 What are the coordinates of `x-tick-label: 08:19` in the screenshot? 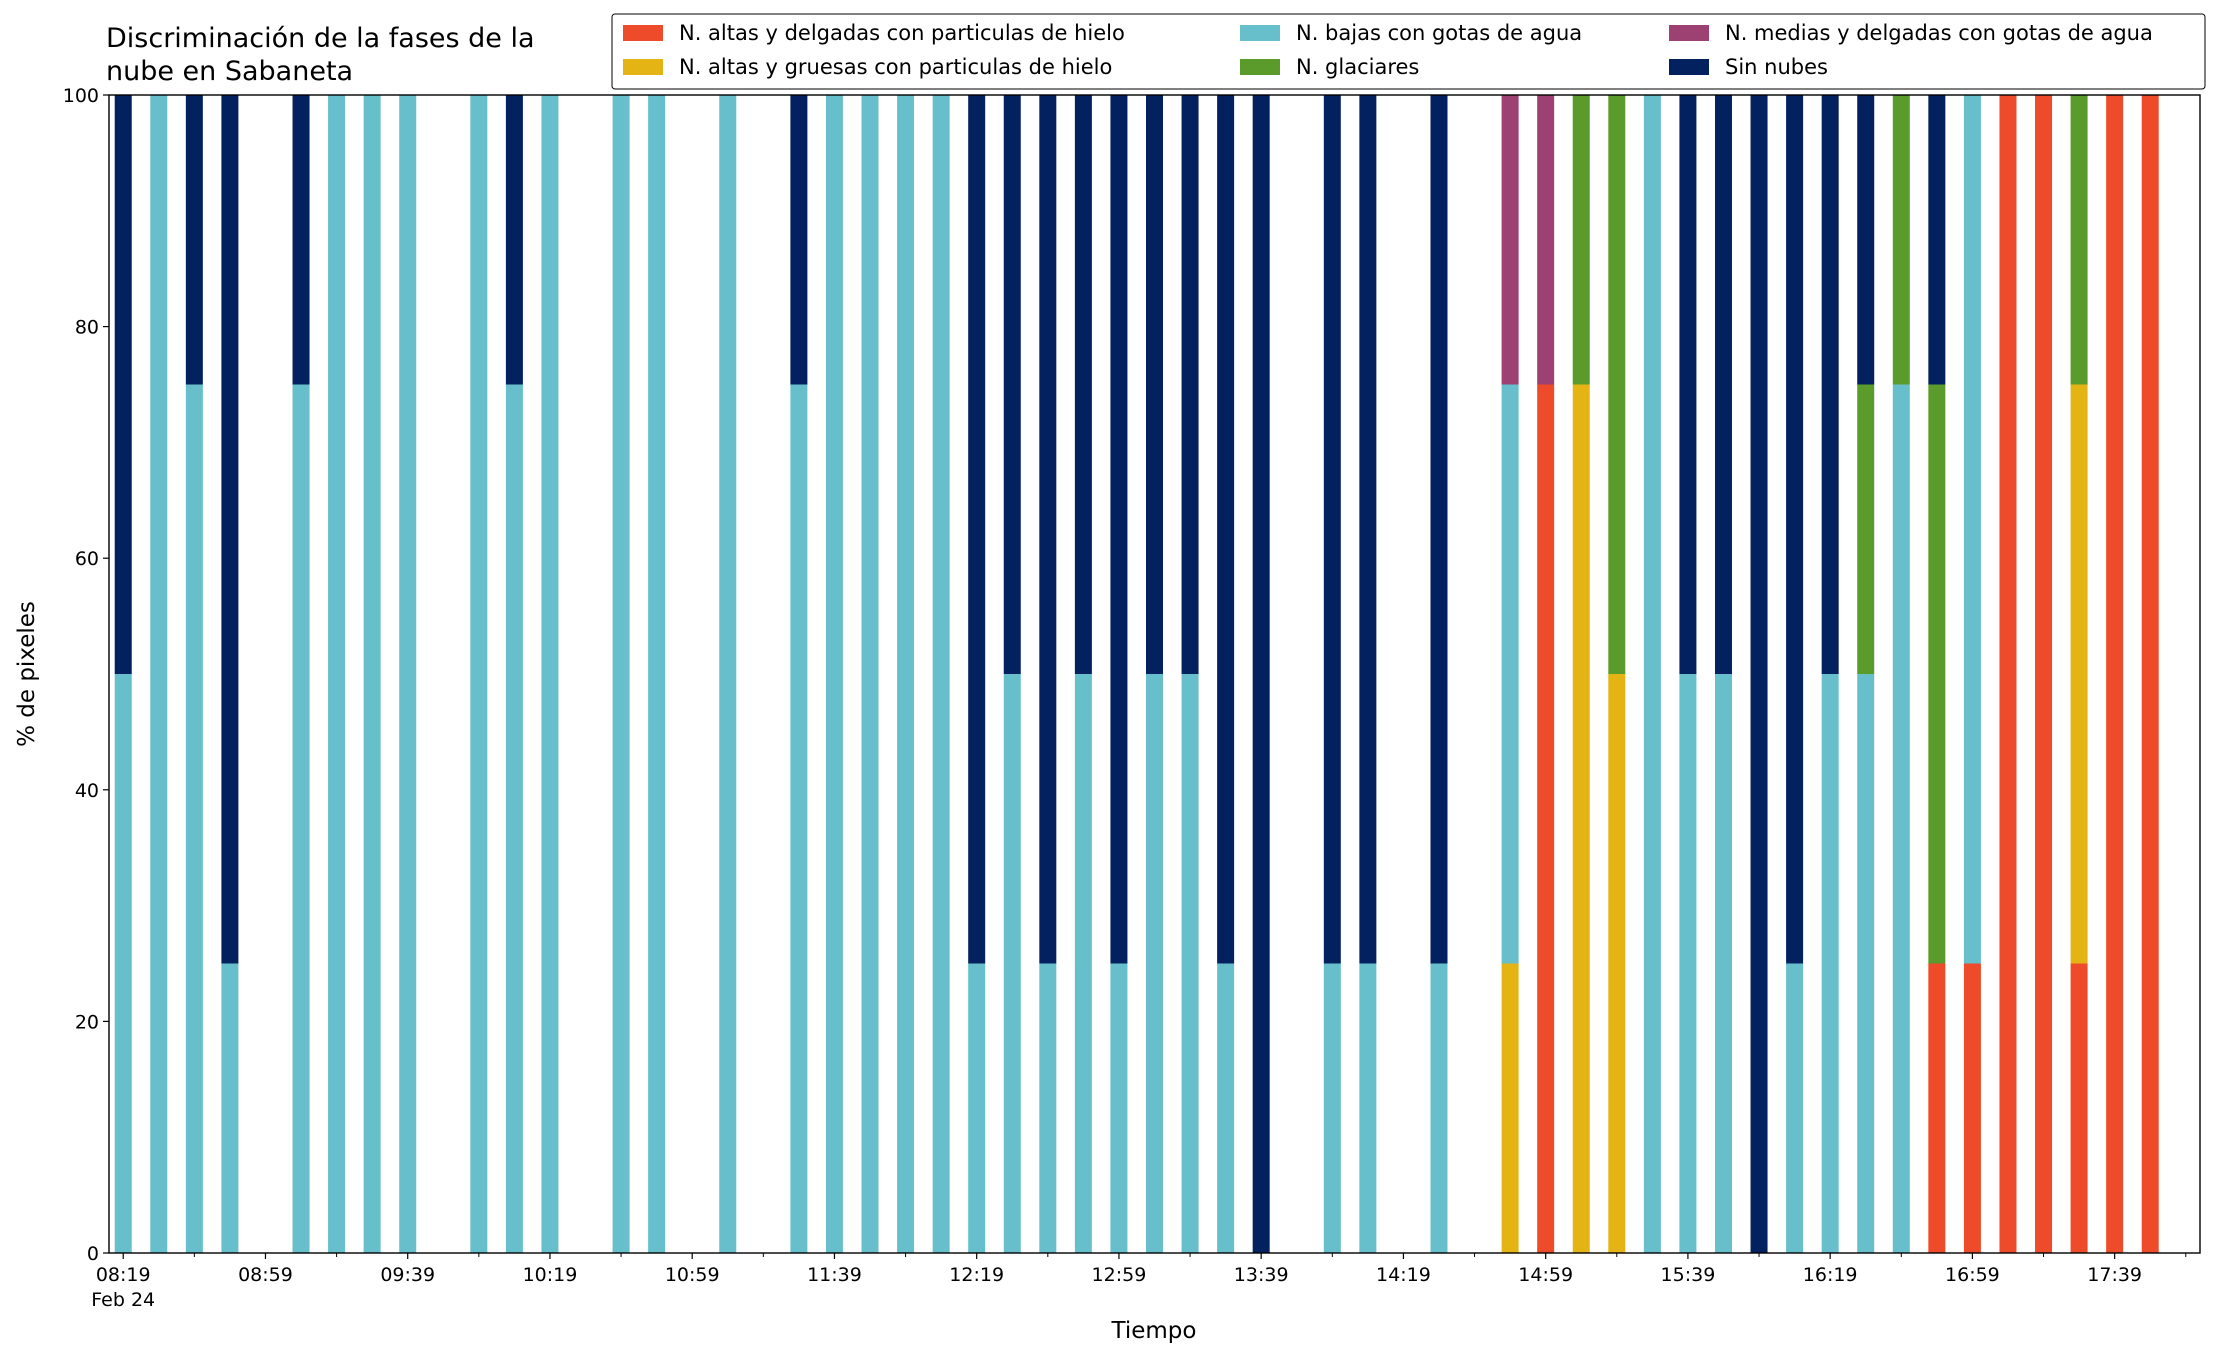 It's located at (123, 1275).